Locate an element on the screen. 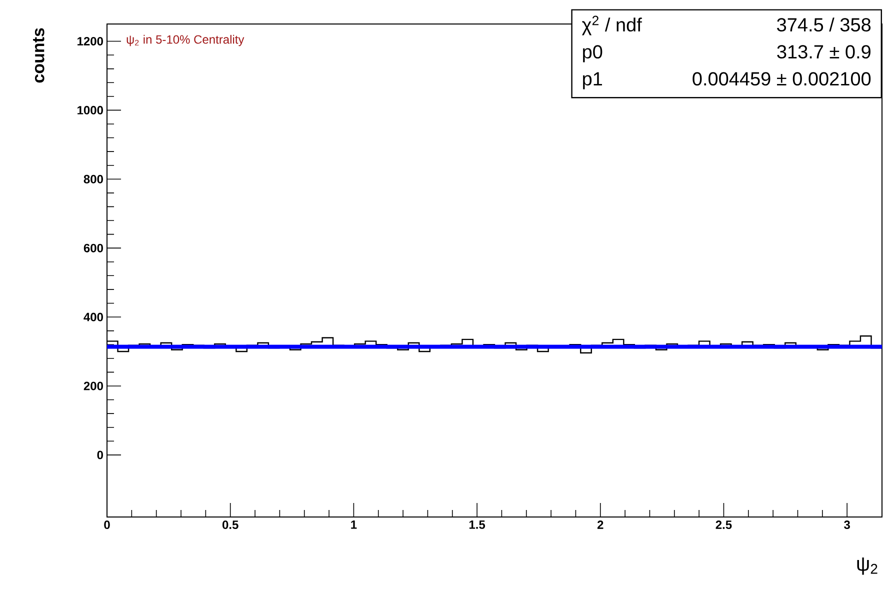 The image size is (887, 597). x-tick-label: 0 is located at coordinates (107, 525).